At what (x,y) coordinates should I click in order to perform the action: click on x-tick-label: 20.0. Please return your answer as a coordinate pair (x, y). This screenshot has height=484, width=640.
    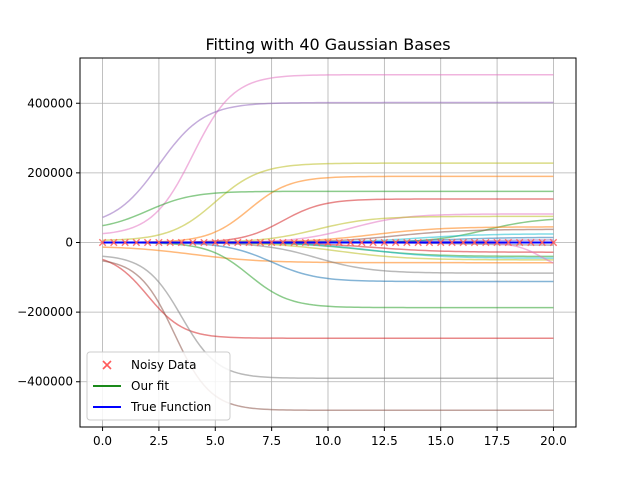
    Looking at the image, I should click on (553, 441).